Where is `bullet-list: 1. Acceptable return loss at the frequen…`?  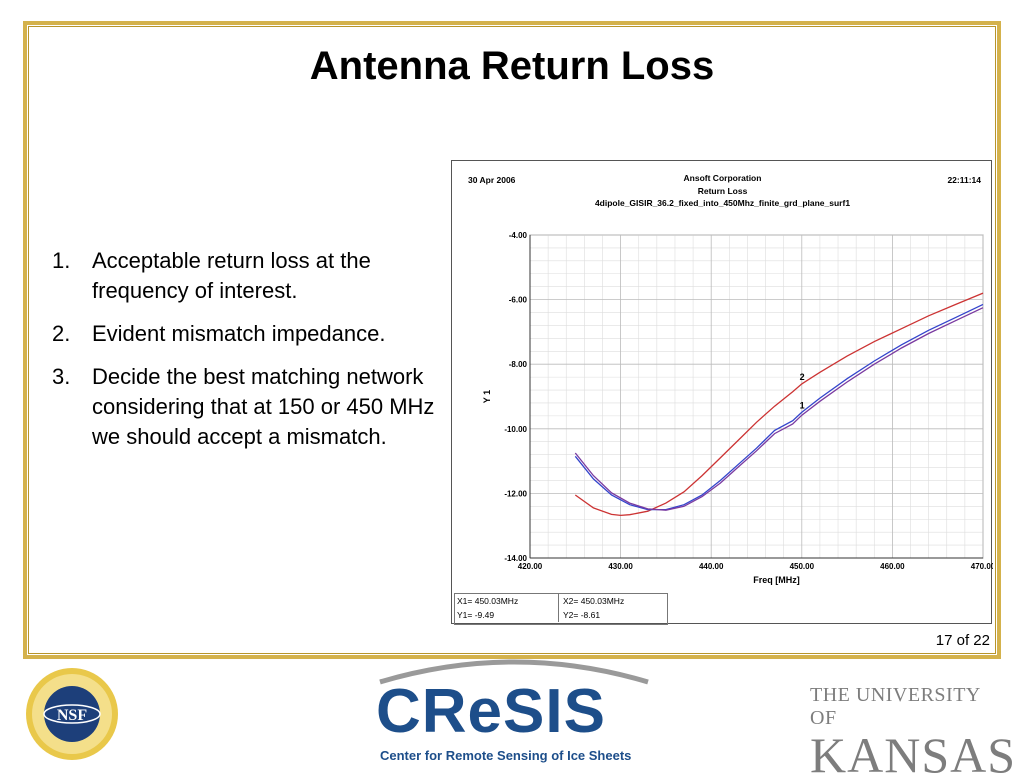 bullet-list: 1. Acceptable return loss at the frequen… is located at coordinates (244, 355).